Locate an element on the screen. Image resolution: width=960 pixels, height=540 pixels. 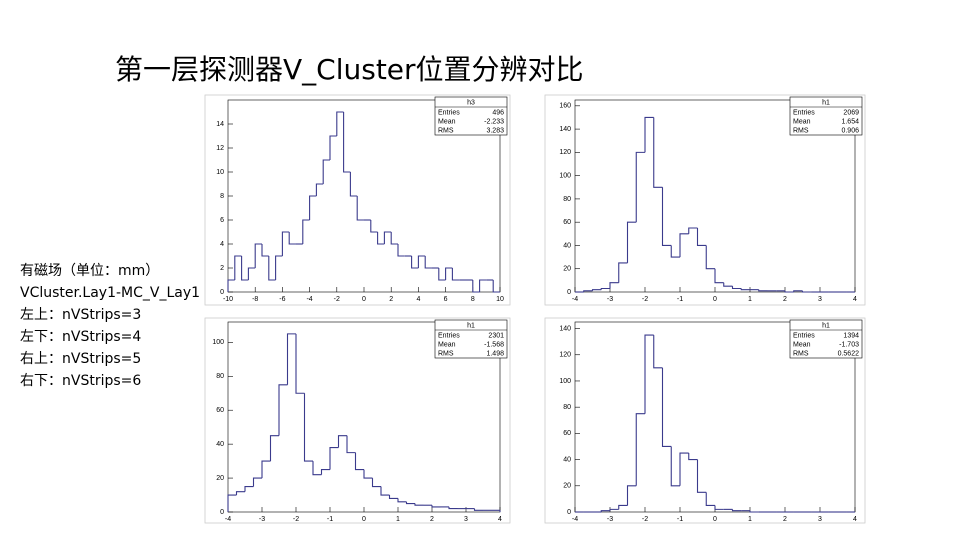
stats-value: -2.233 is located at coordinates (494, 121).